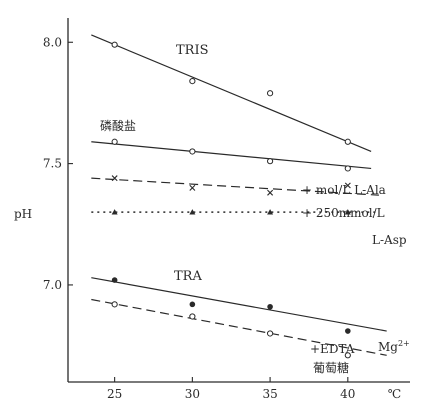 The image size is (432, 410). Describe the element at coordinates (394, 394) in the screenshot. I see `x-axis-label: ℃` at that location.